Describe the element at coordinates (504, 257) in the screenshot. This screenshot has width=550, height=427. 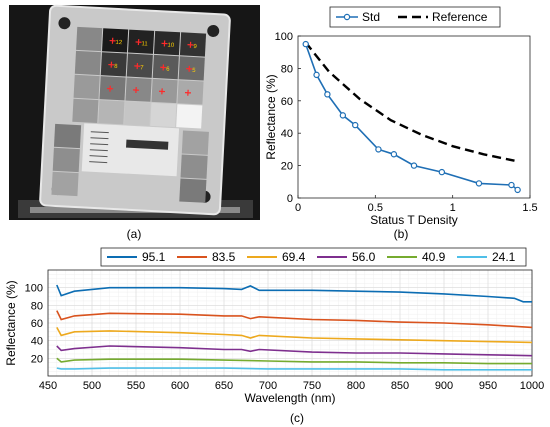
I see `legend-label: 24.1` at that location.